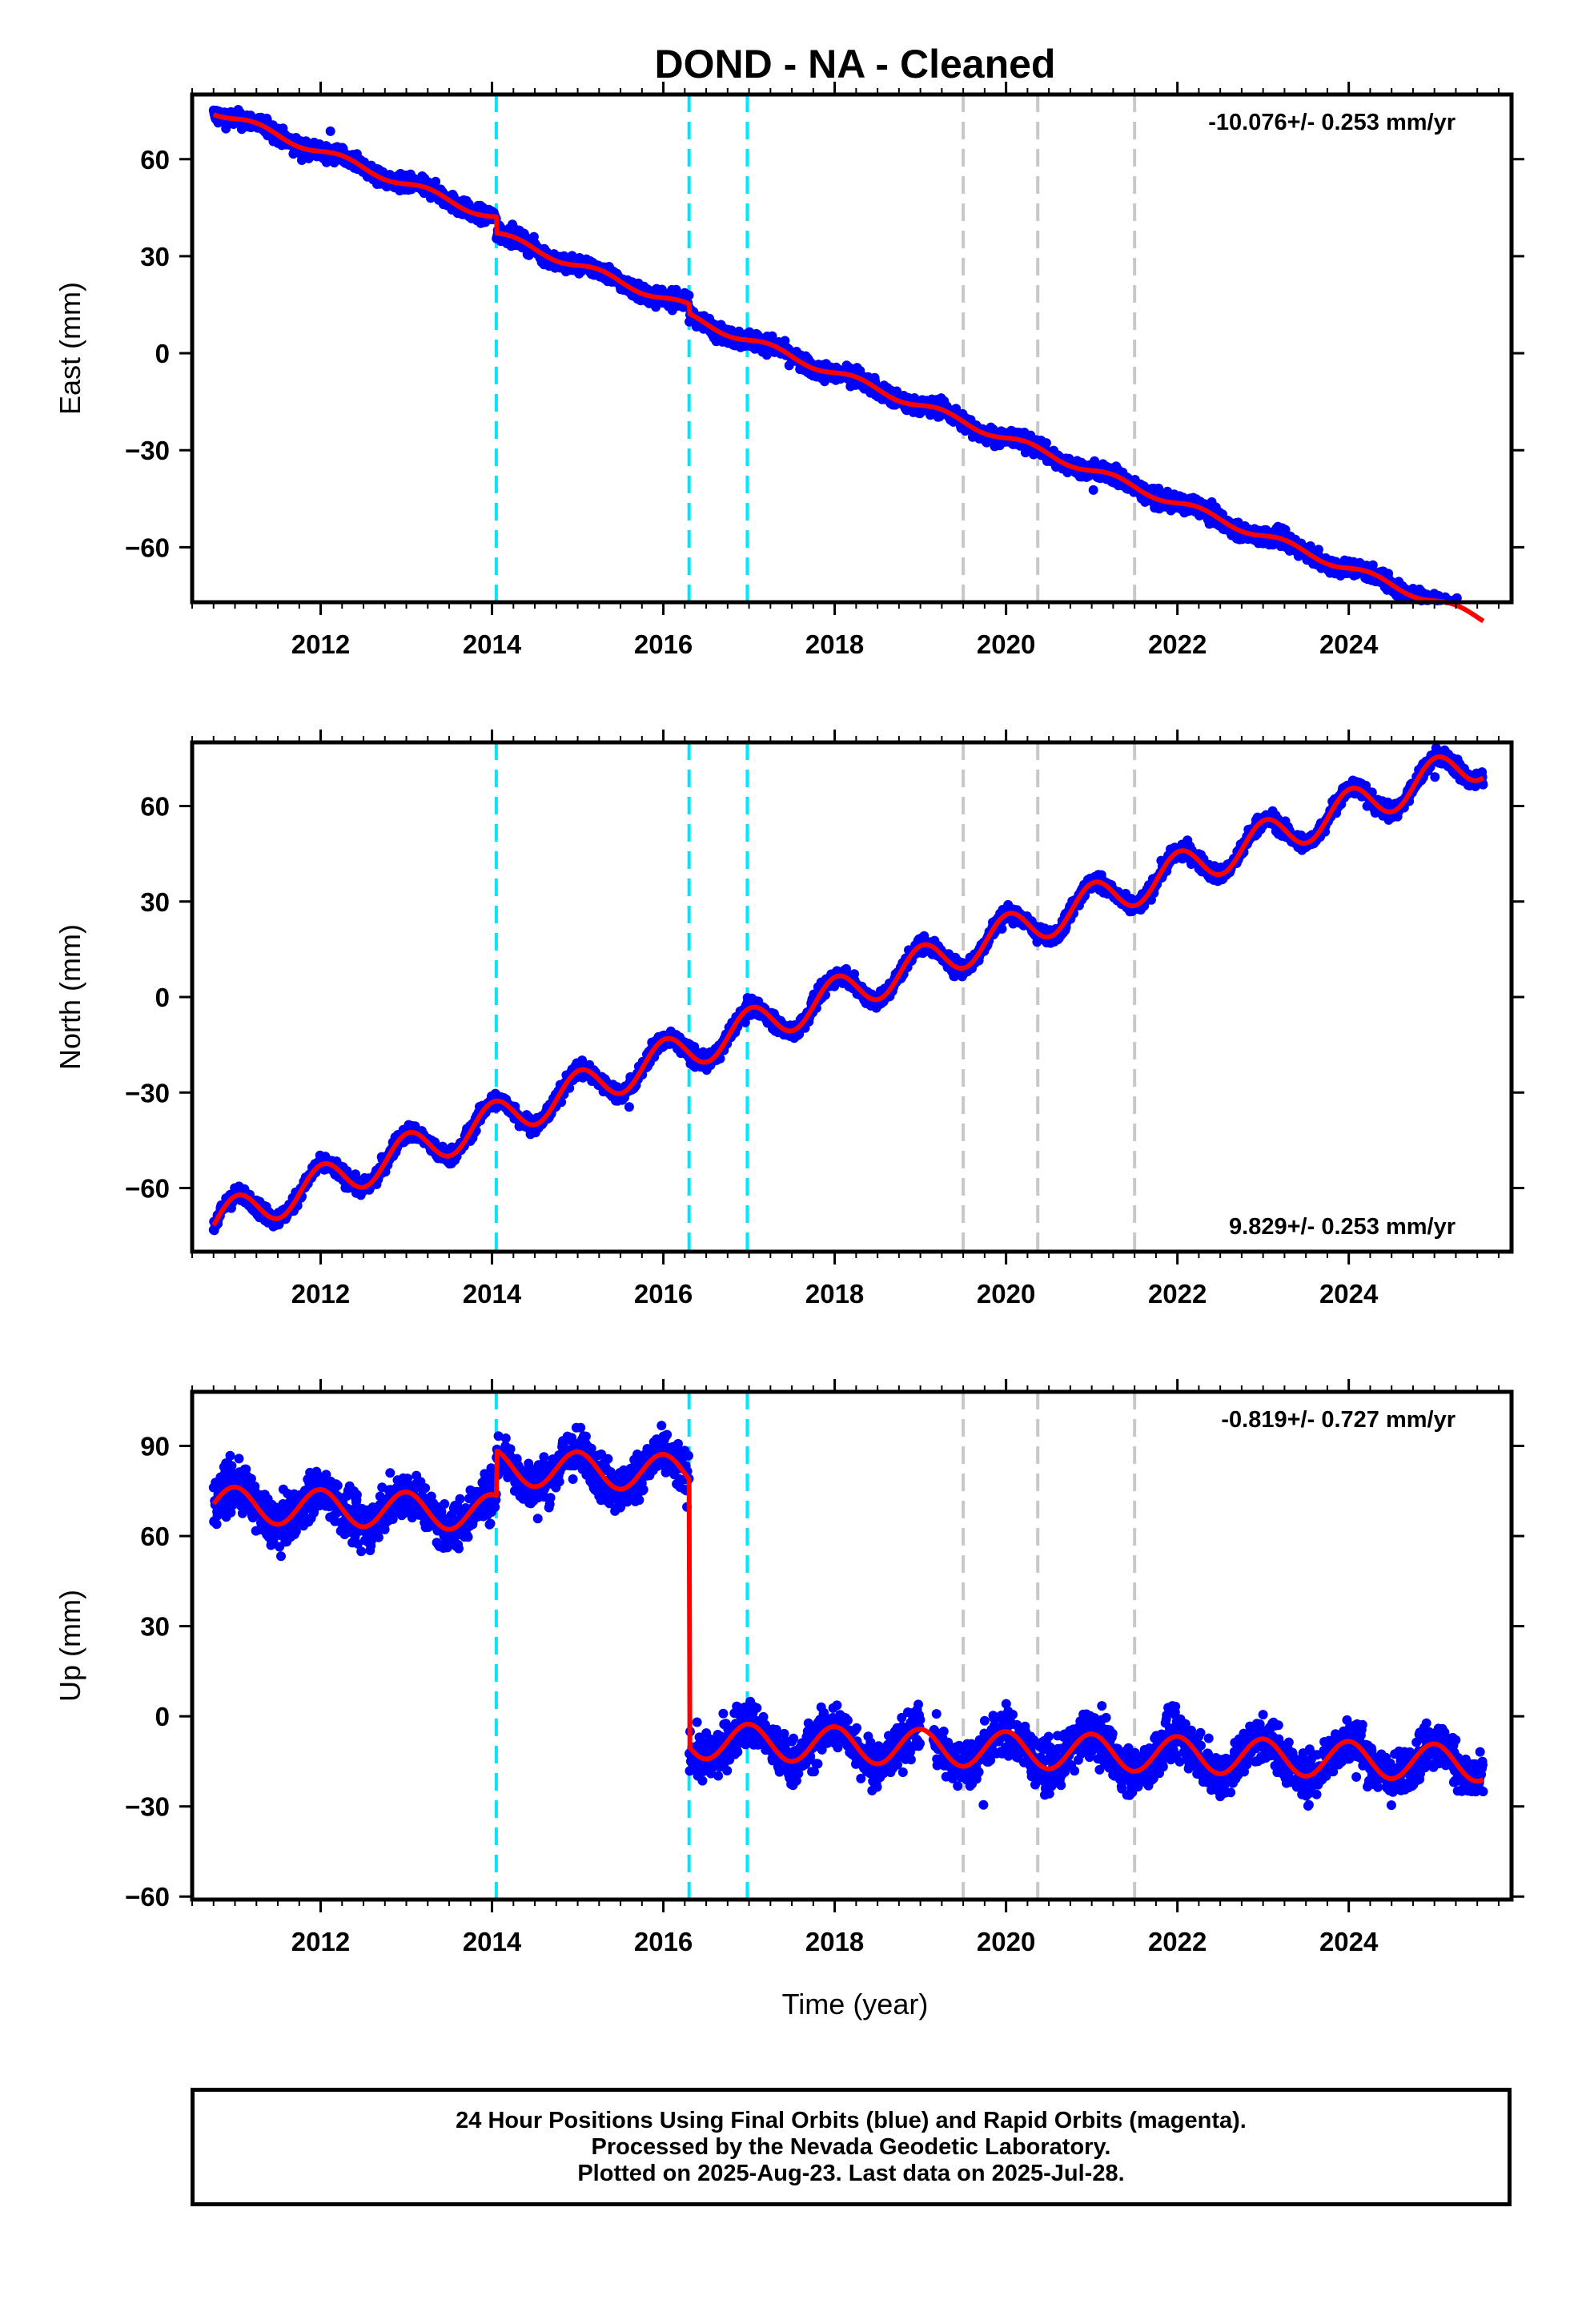  Describe the element at coordinates (155, 160) in the screenshot. I see `y-tick-label: 60` at that location.